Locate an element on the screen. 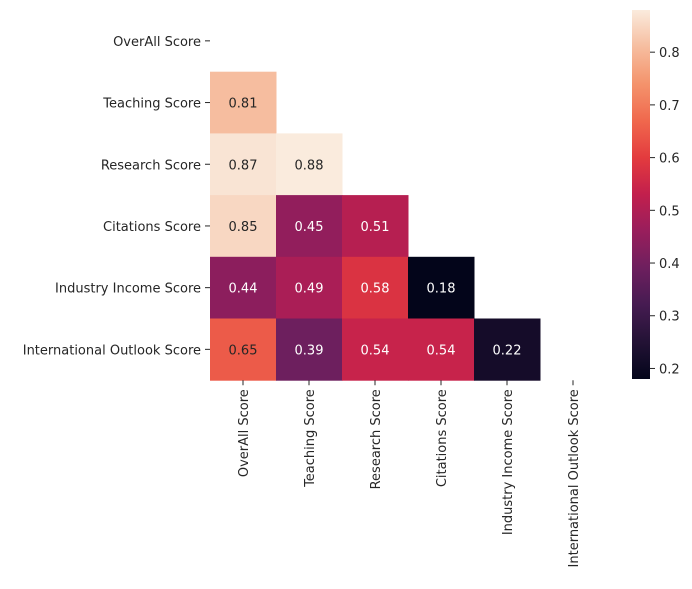 The image size is (692, 589). cell-value-label: 0.18 is located at coordinates (441, 289).